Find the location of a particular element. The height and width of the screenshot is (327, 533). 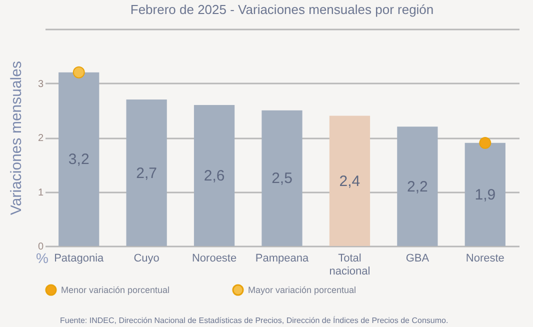

data-label: 3,2 is located at coordinates (79, 159).